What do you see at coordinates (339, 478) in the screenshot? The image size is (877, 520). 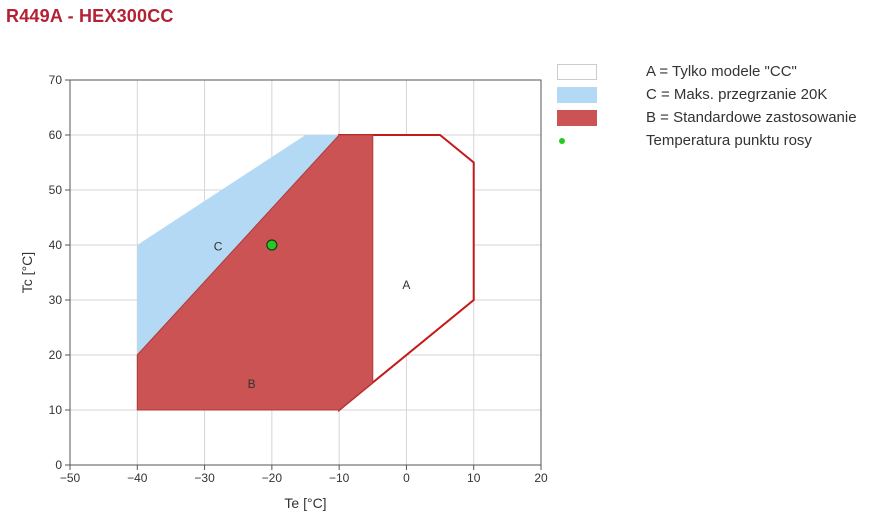 I see `x-tick-label: −10` at bounding box center [339, 478].